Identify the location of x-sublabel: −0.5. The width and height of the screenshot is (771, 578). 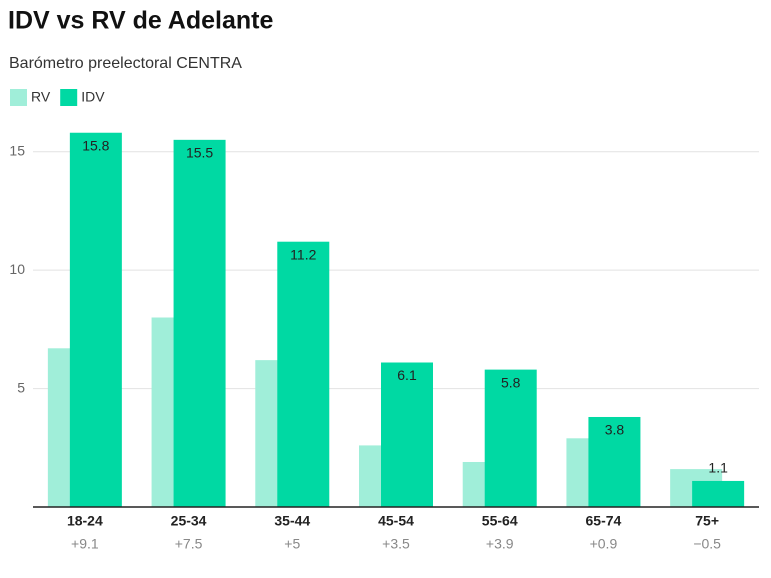
(707, 544).